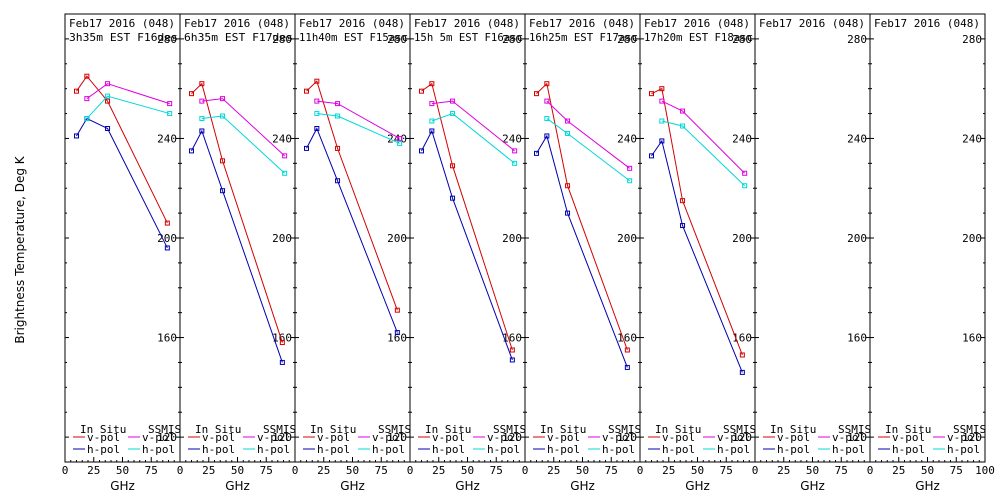  I want to click on panel-title-time: 11h40m EST F15asc, so click(353, 37).